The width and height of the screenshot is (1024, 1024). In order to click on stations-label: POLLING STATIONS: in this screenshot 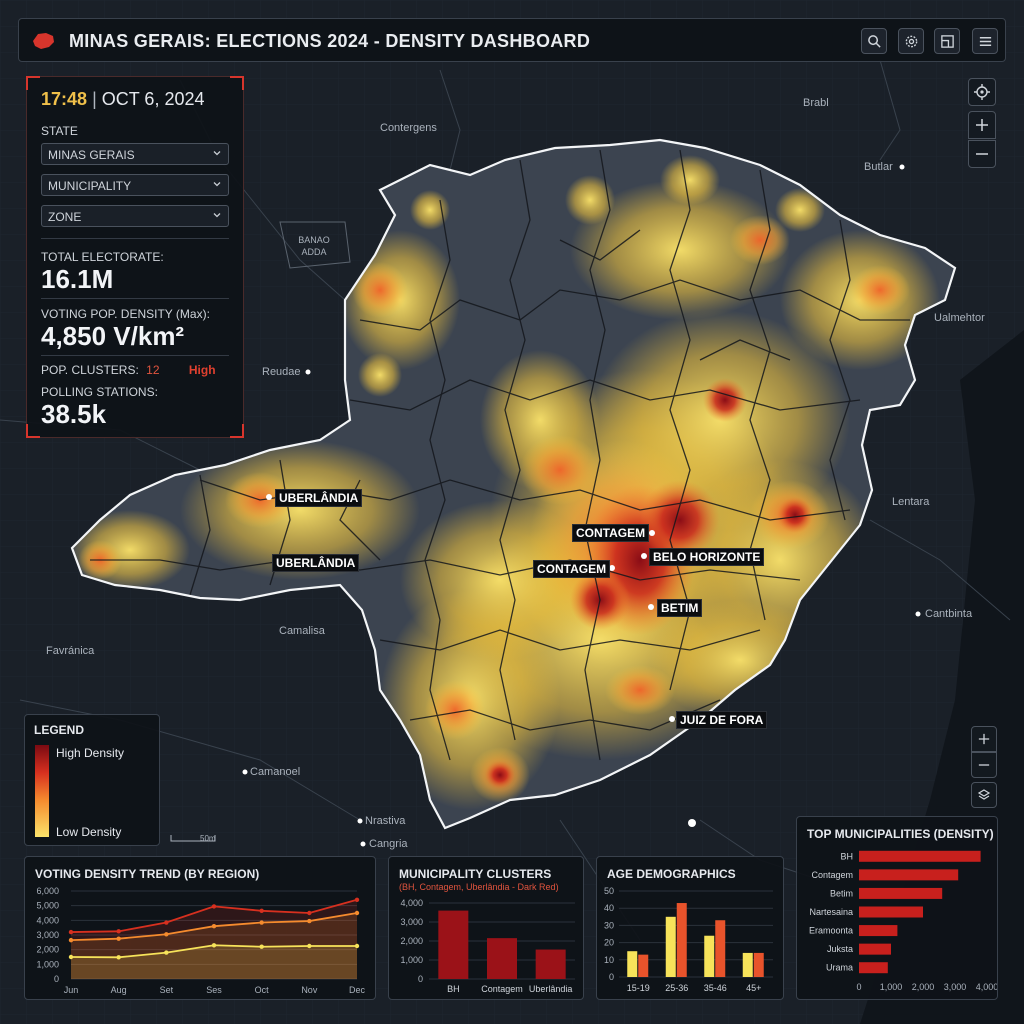, I will do `click(99, 392)`.